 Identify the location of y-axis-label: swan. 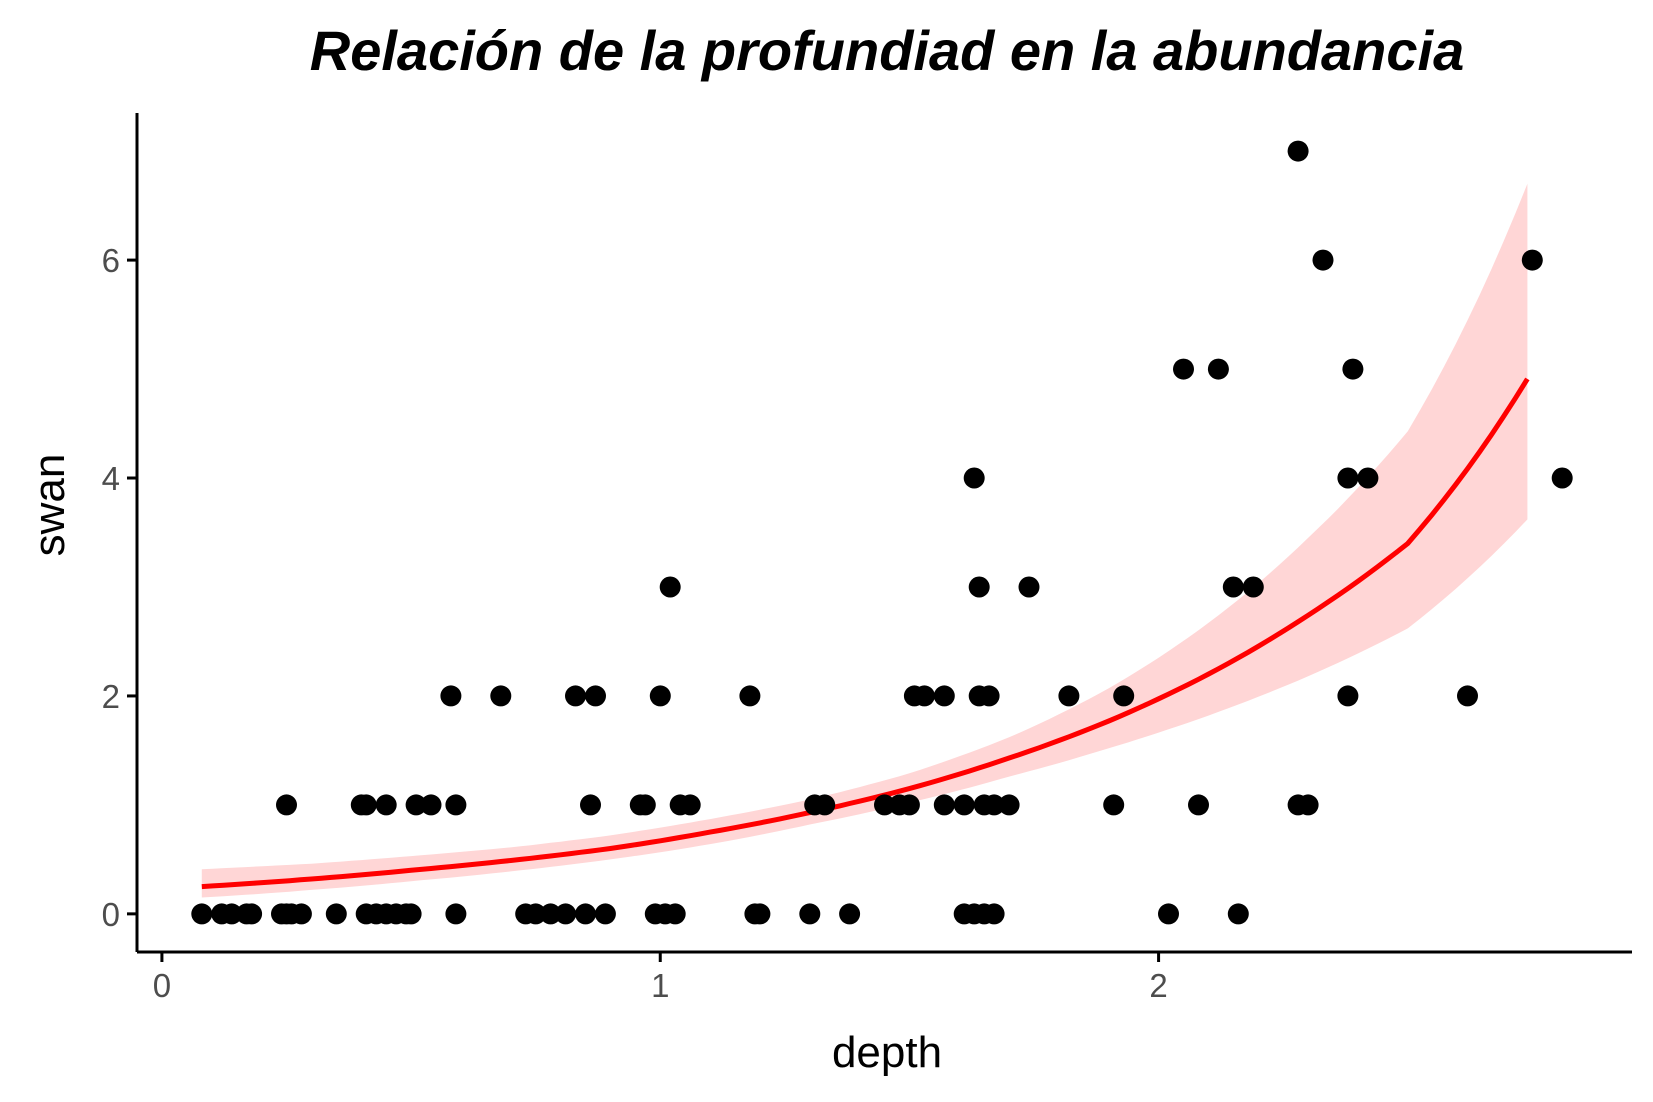
(49, 505).